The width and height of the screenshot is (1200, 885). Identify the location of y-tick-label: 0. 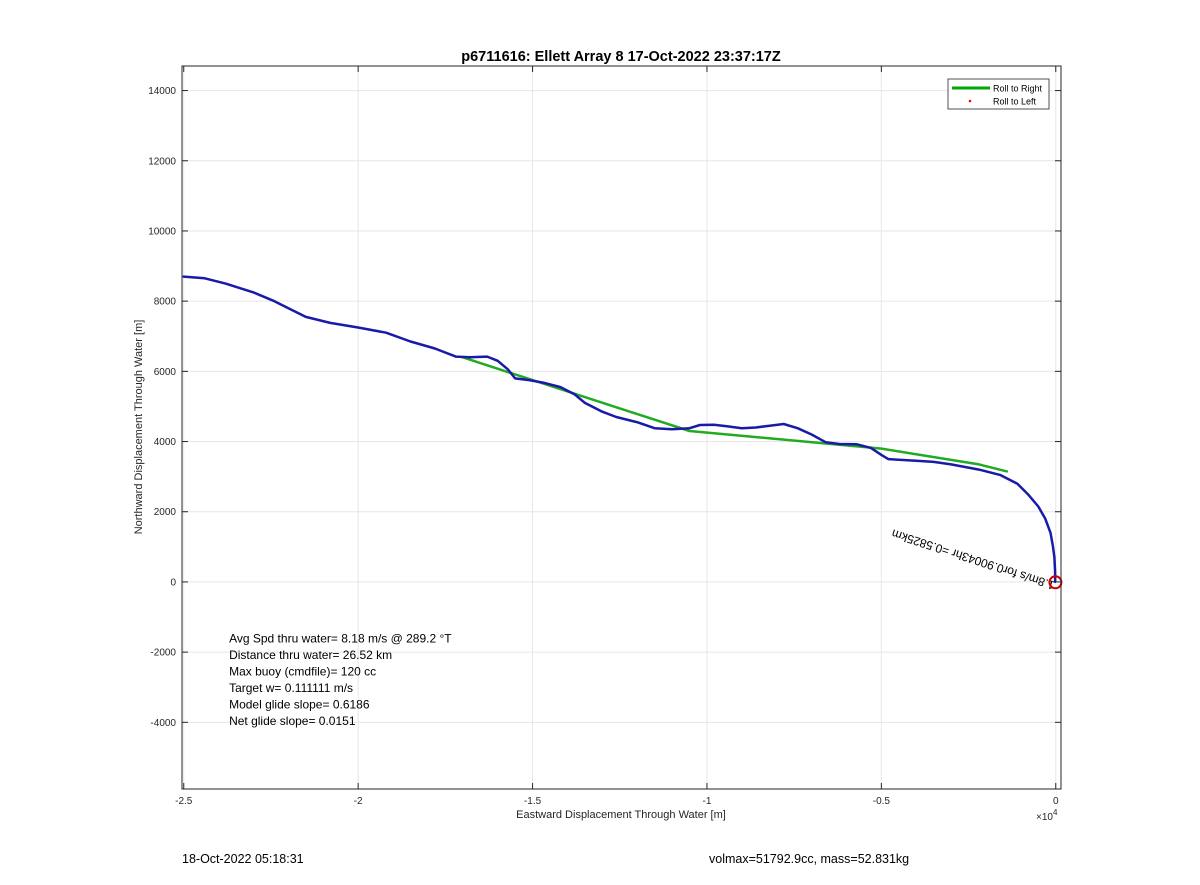
(173, 582).